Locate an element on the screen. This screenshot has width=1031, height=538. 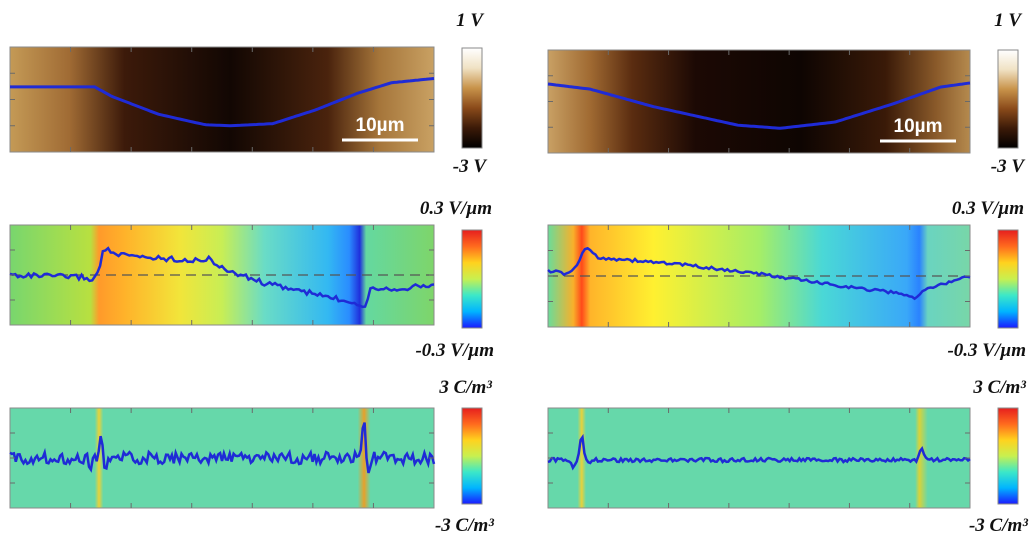
left-potential-top-label: 1 V is located at coordinates (470, 20).